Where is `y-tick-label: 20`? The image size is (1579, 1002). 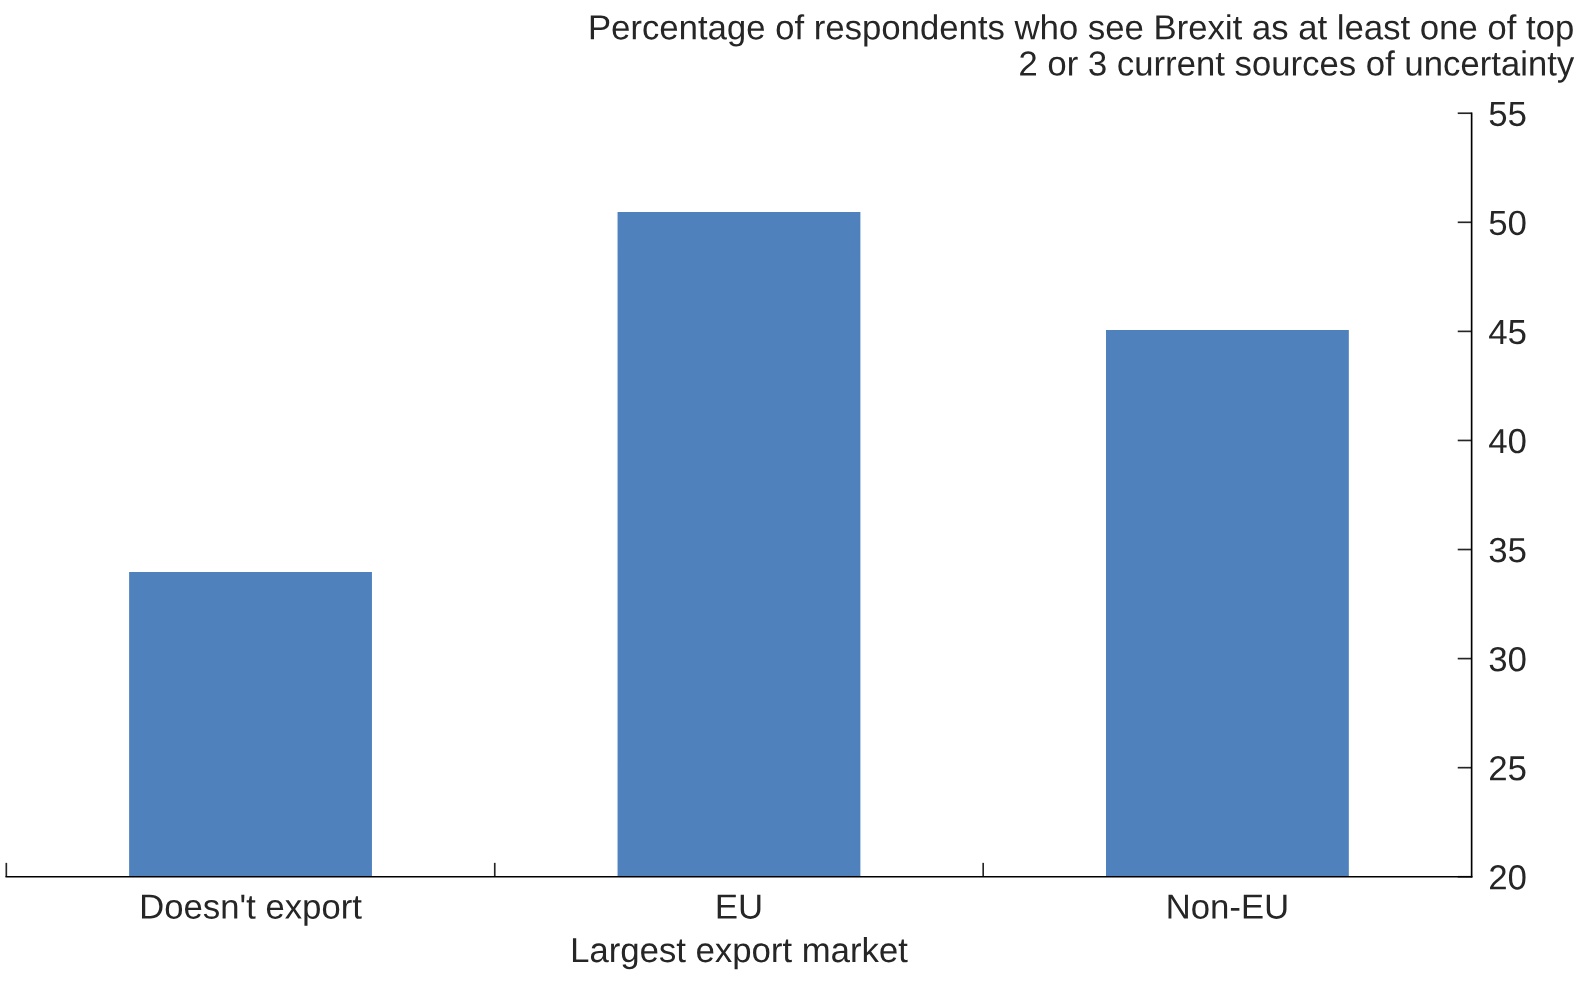
y-tick-label: 20 is located at coordinates (1508, 877).